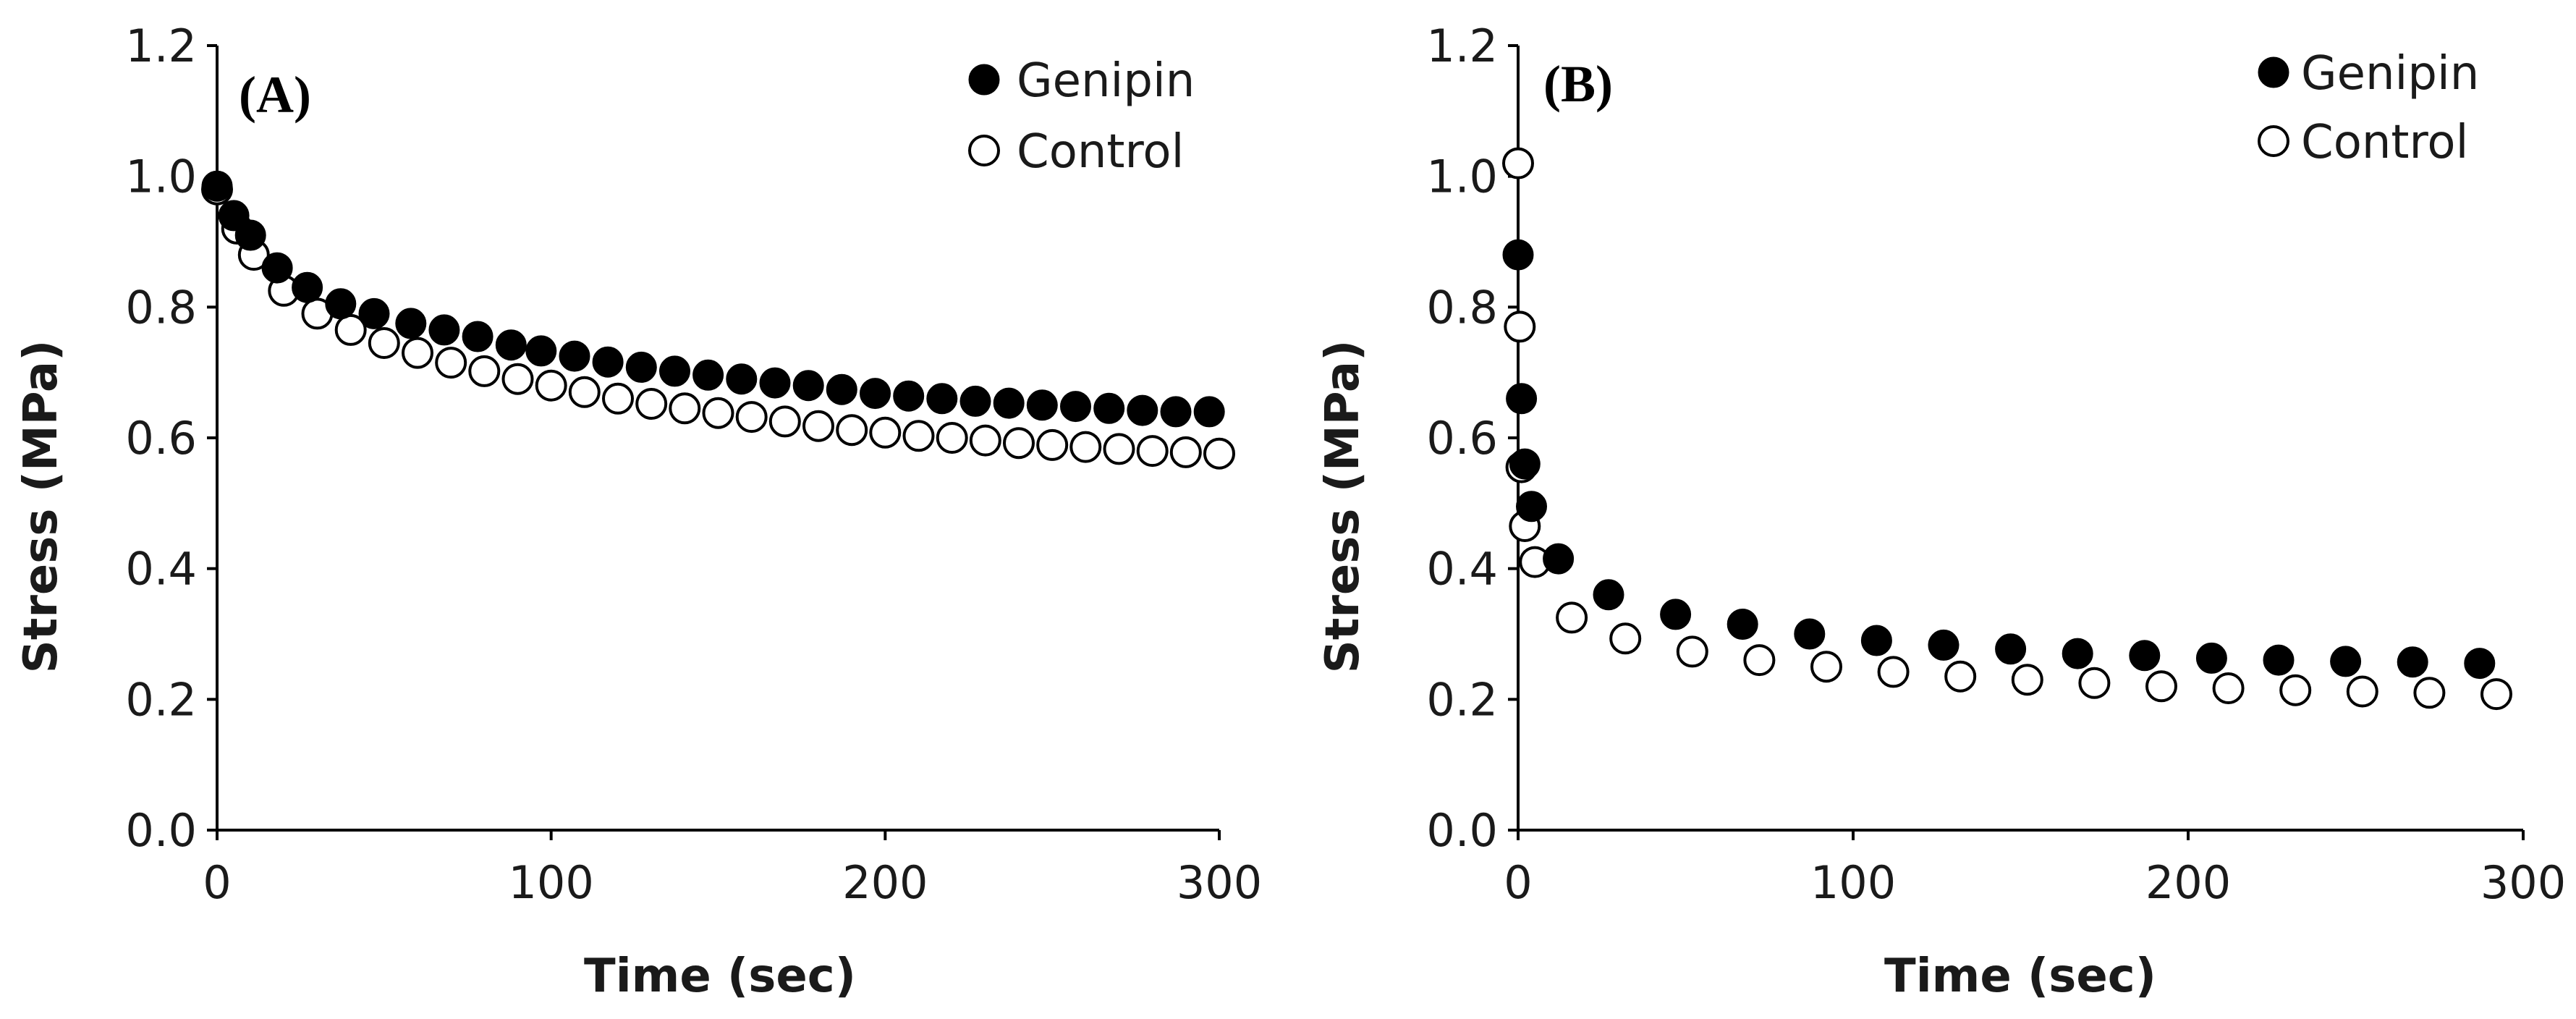  I want to click on y-tick-label-b: 1.2, so click(1462, 46).